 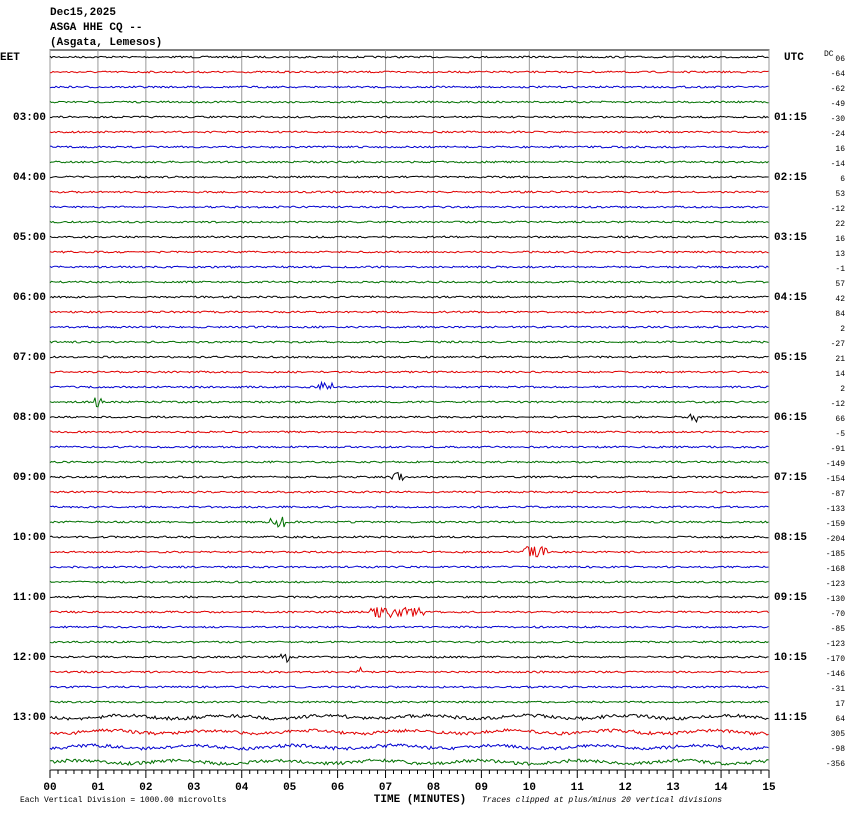 I want to click on left-time-label: 09:00, so click(x=29, y=478).